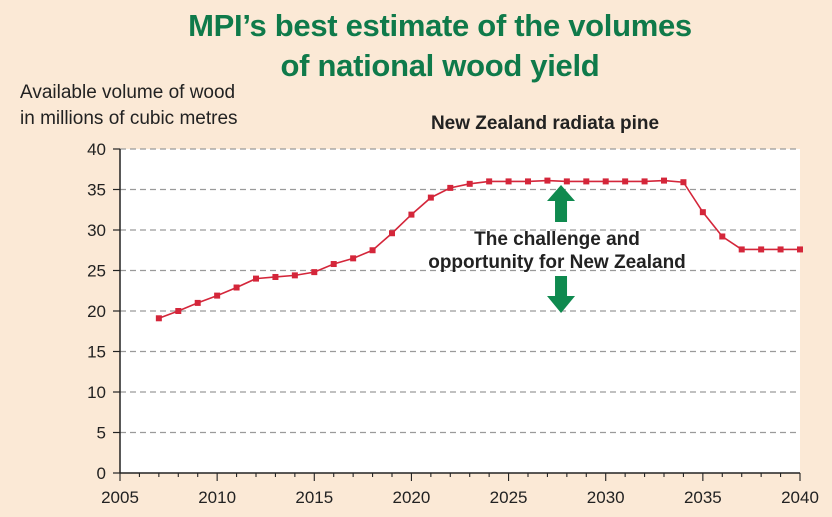 This screenshot has height=517, width=832. What do you see at coordinates (561, 203) in the screenshot?
I see `up-arrow-icon` at bounding box center [561, 203].